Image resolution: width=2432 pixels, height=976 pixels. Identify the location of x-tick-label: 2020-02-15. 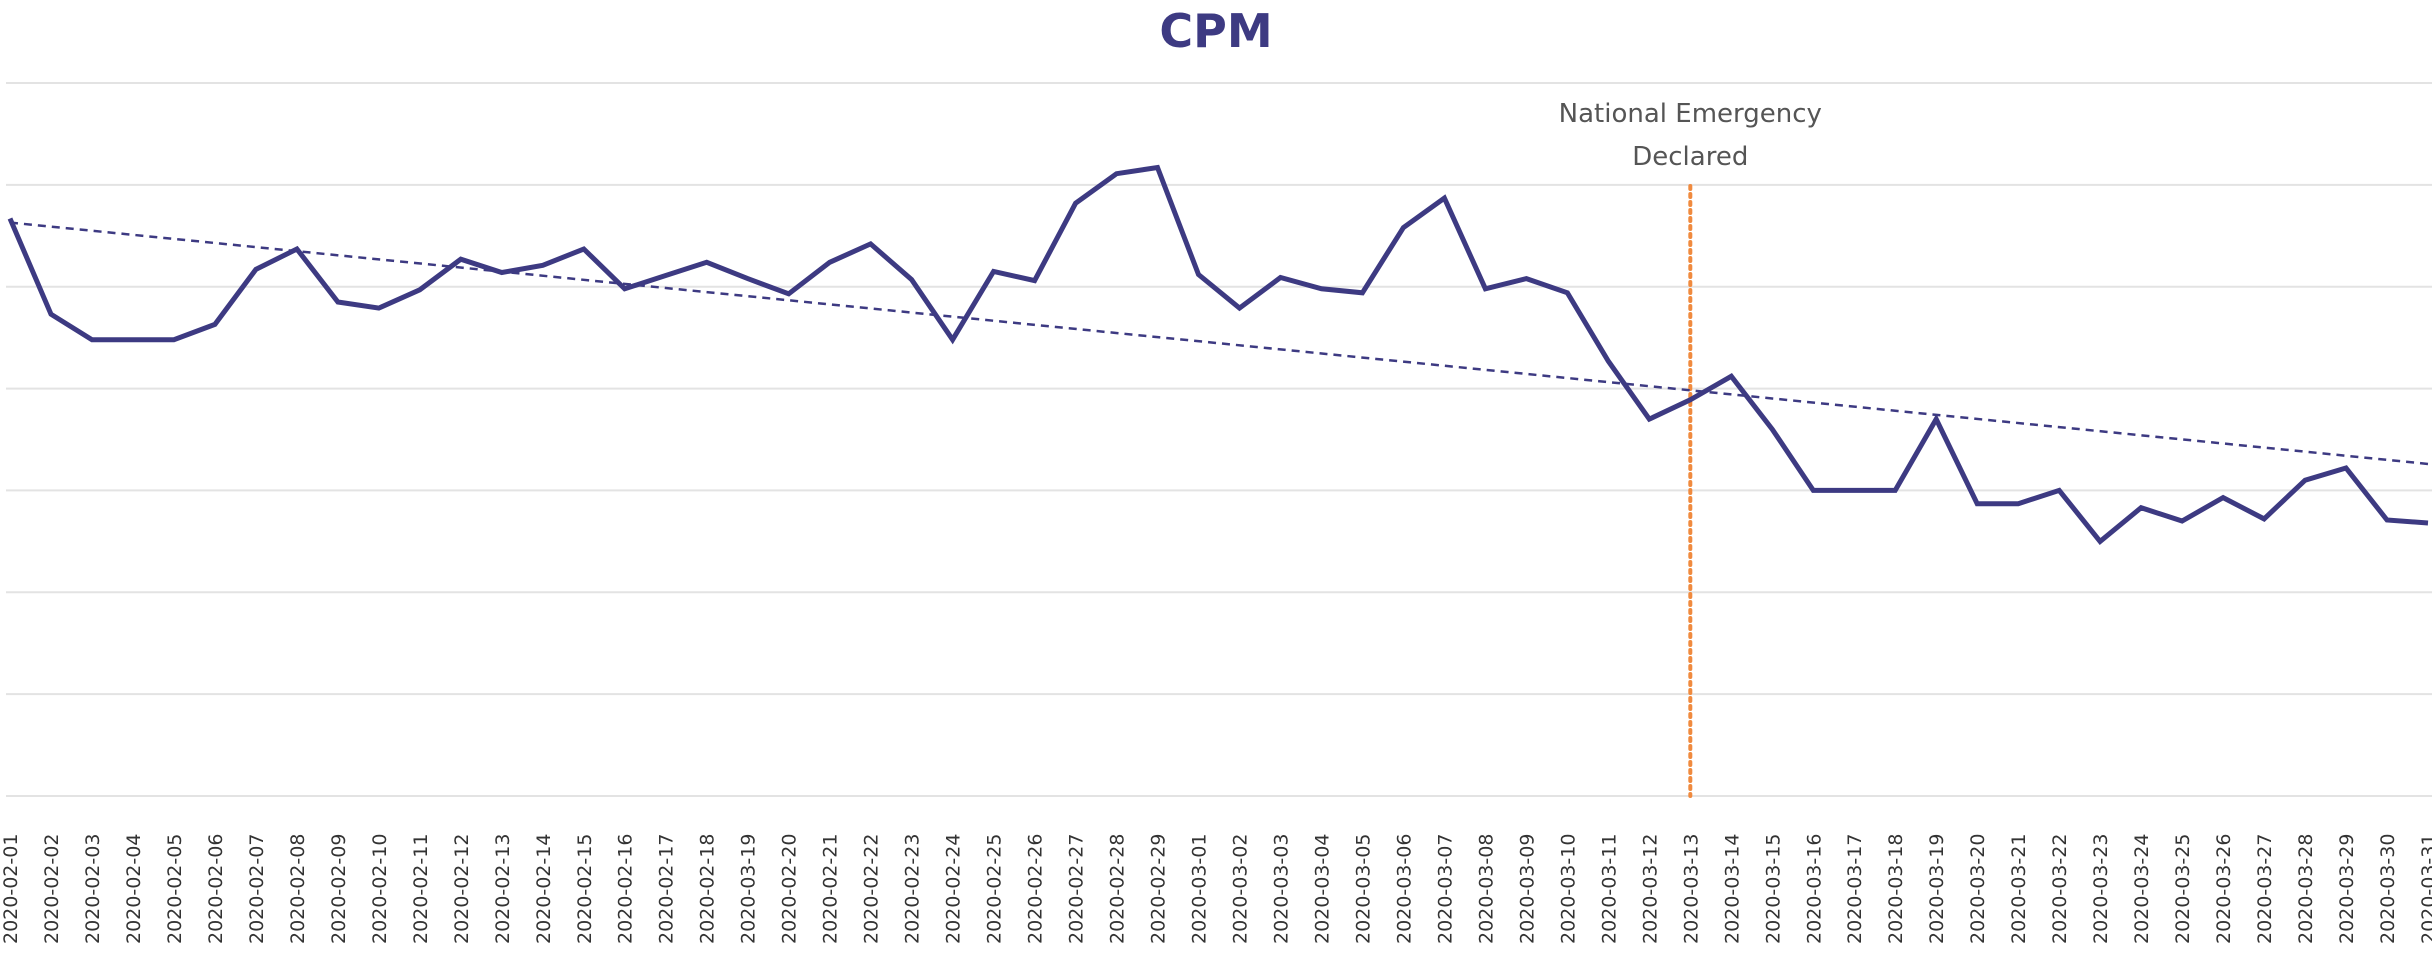
(585, 889).